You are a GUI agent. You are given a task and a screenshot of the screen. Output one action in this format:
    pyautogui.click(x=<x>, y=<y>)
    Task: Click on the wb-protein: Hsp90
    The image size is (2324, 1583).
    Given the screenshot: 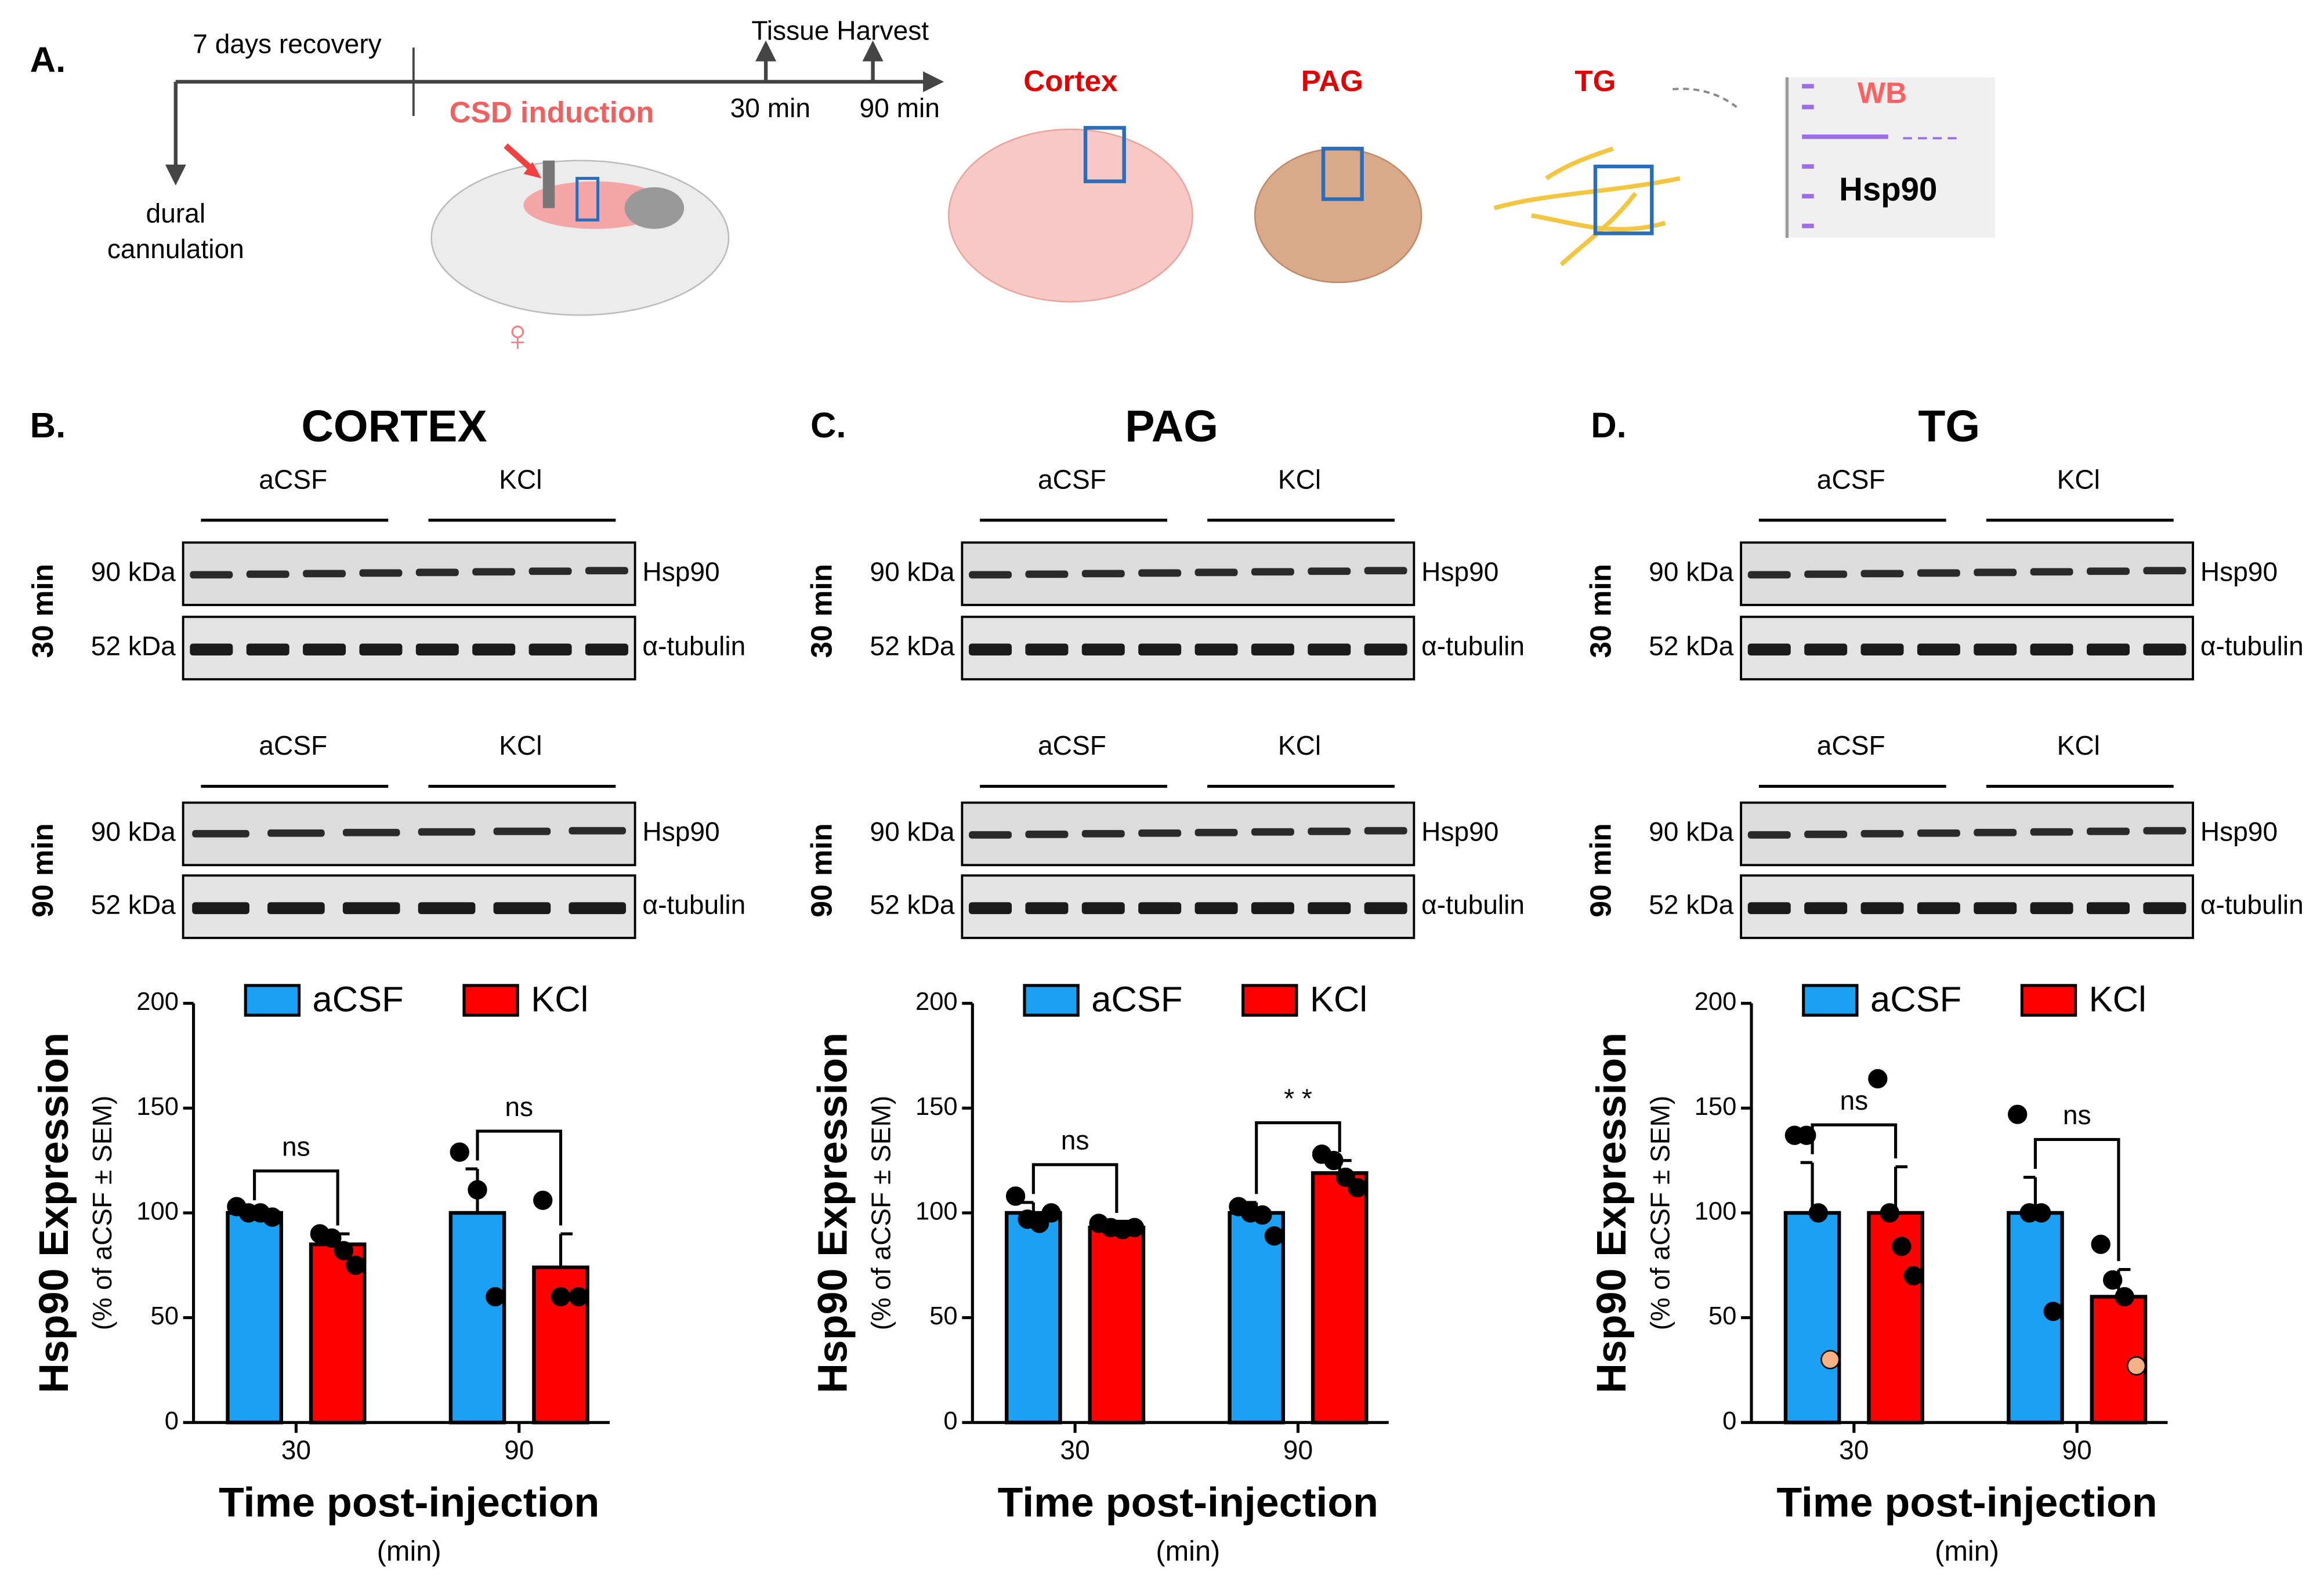 What is the action you would take?
    pyautogui.click(x=1888, y=189)
    